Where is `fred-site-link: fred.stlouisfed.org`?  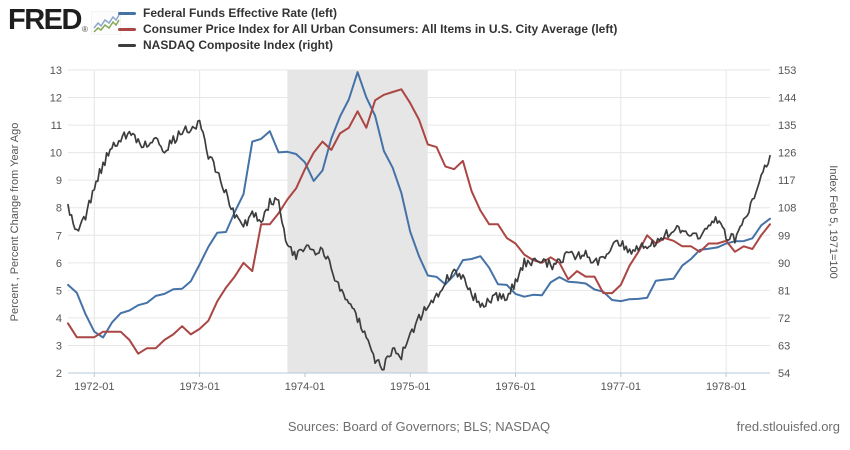 fred-site-link: fred.stlouisfed.org is located at coordinates (788, 426).